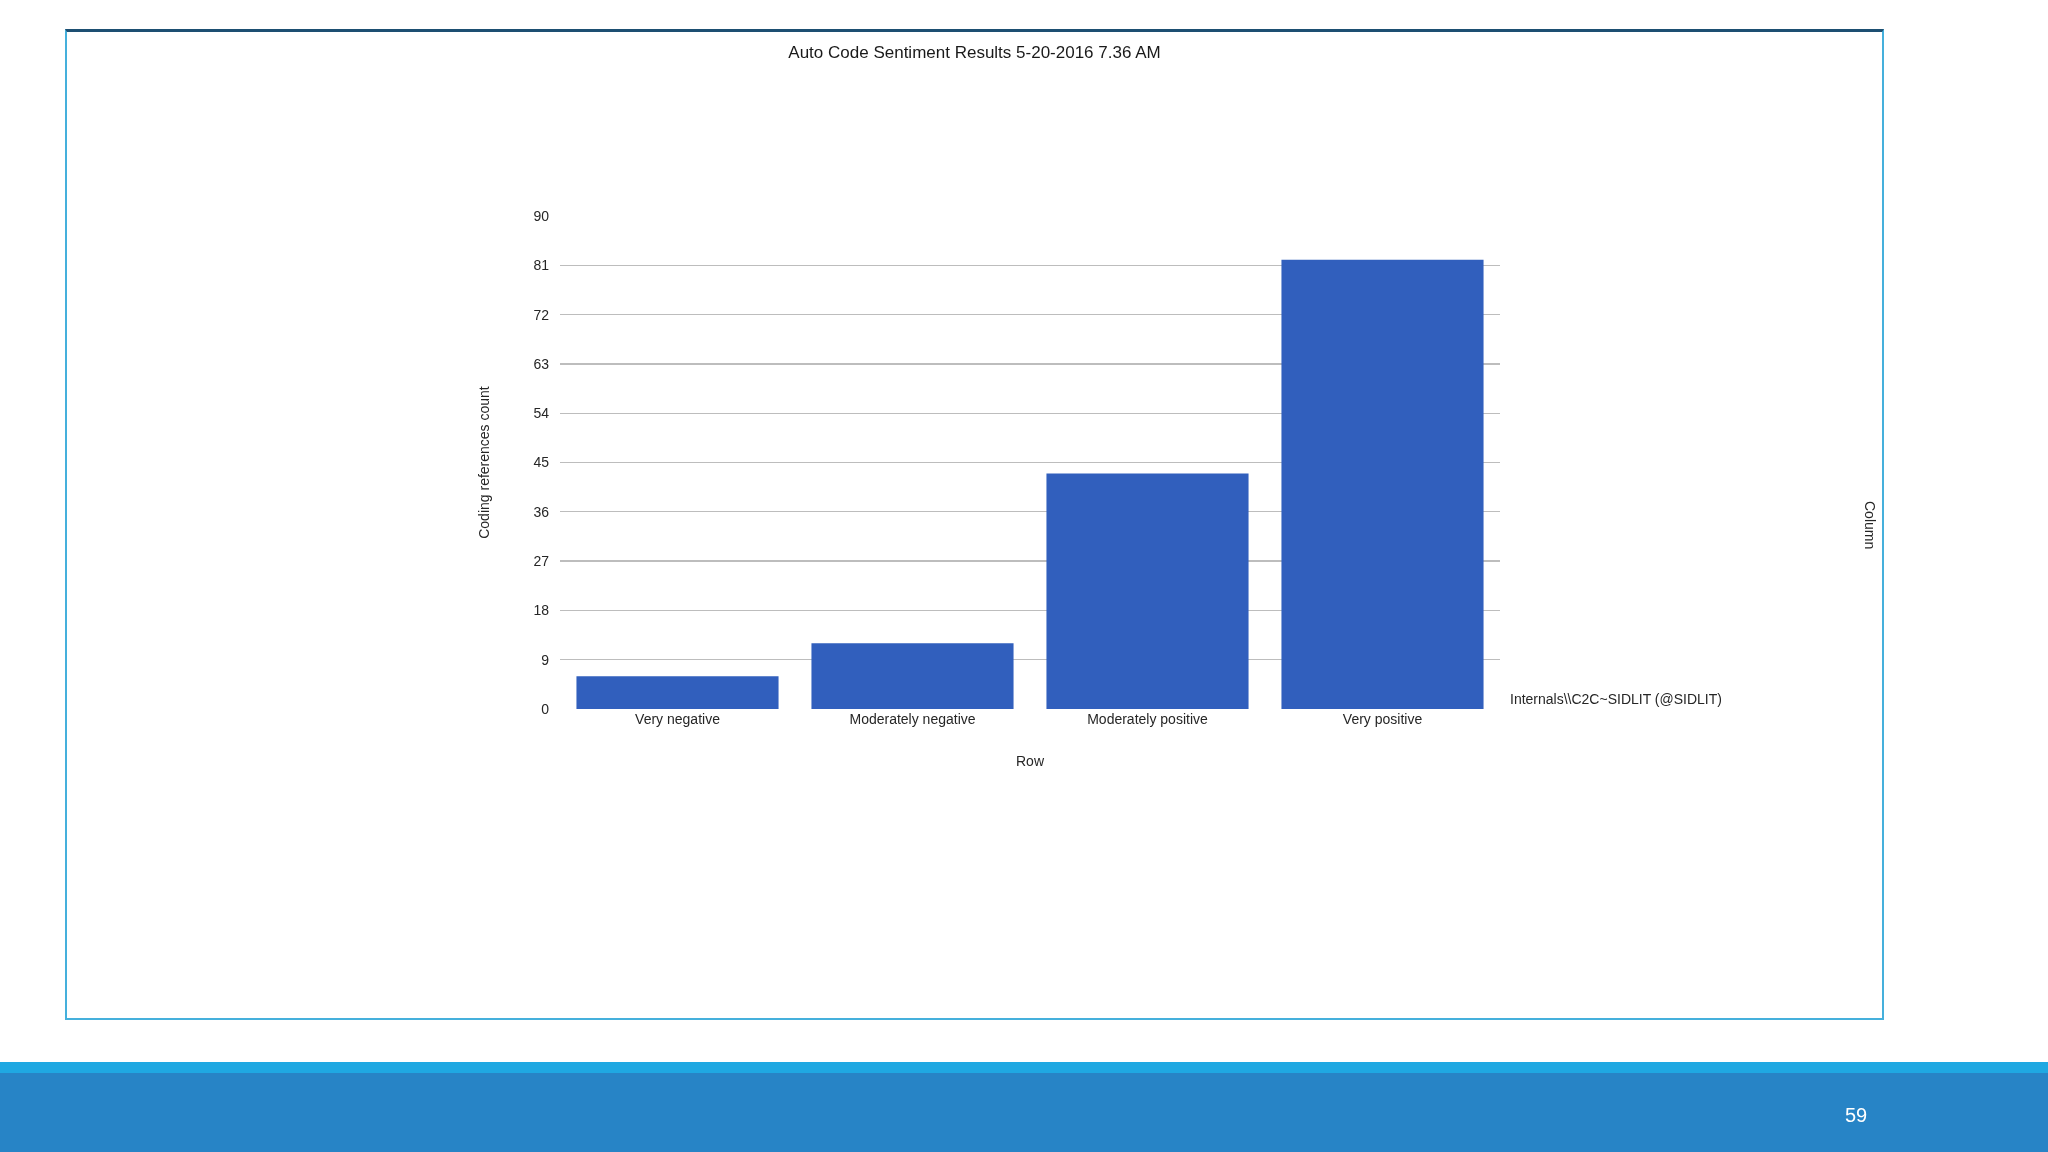 This screenshot has width=2048, height=1152. Describe the element at coordinates (541, 462) in the screenshot. I see `y-tick-label: 45` at that location.